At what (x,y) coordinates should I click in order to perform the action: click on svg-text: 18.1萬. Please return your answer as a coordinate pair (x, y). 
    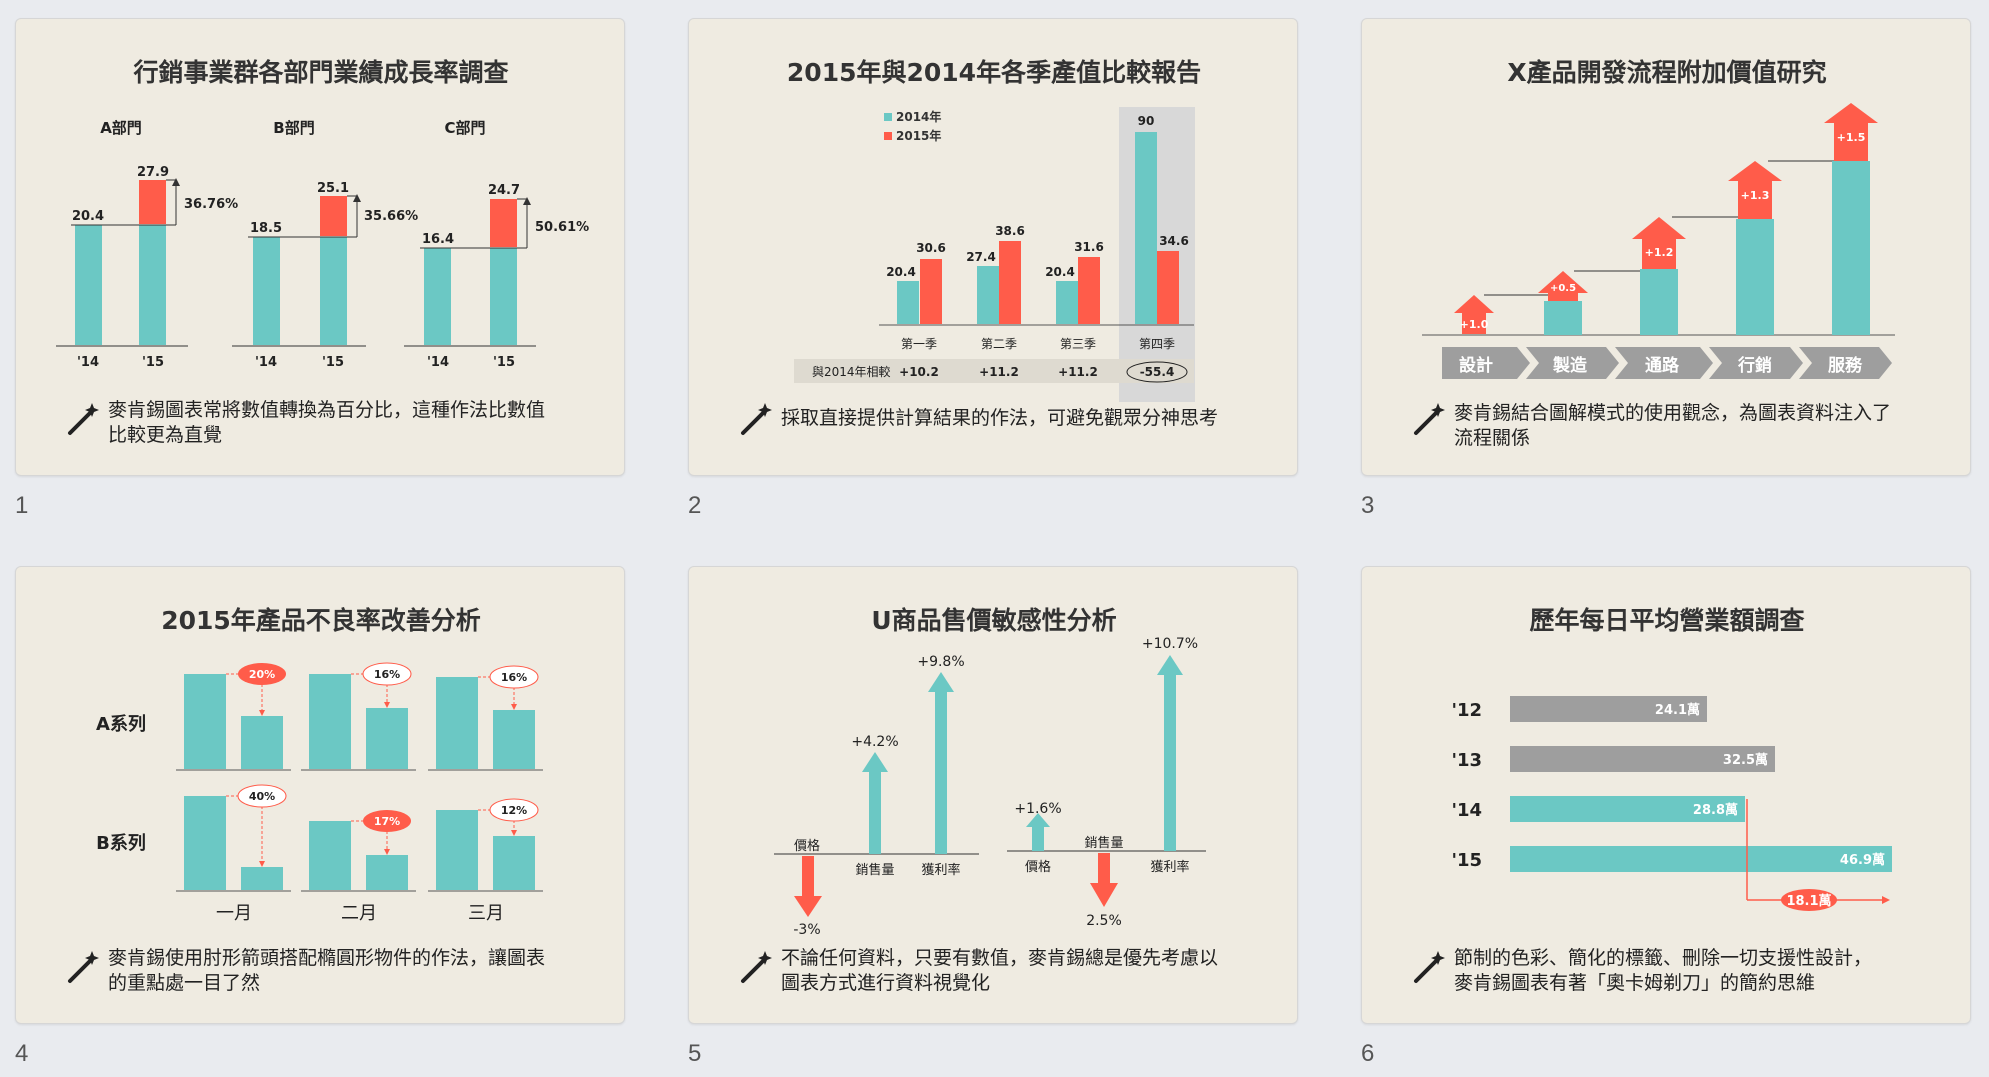
    Looking at the image, I should click on (1808, 901).